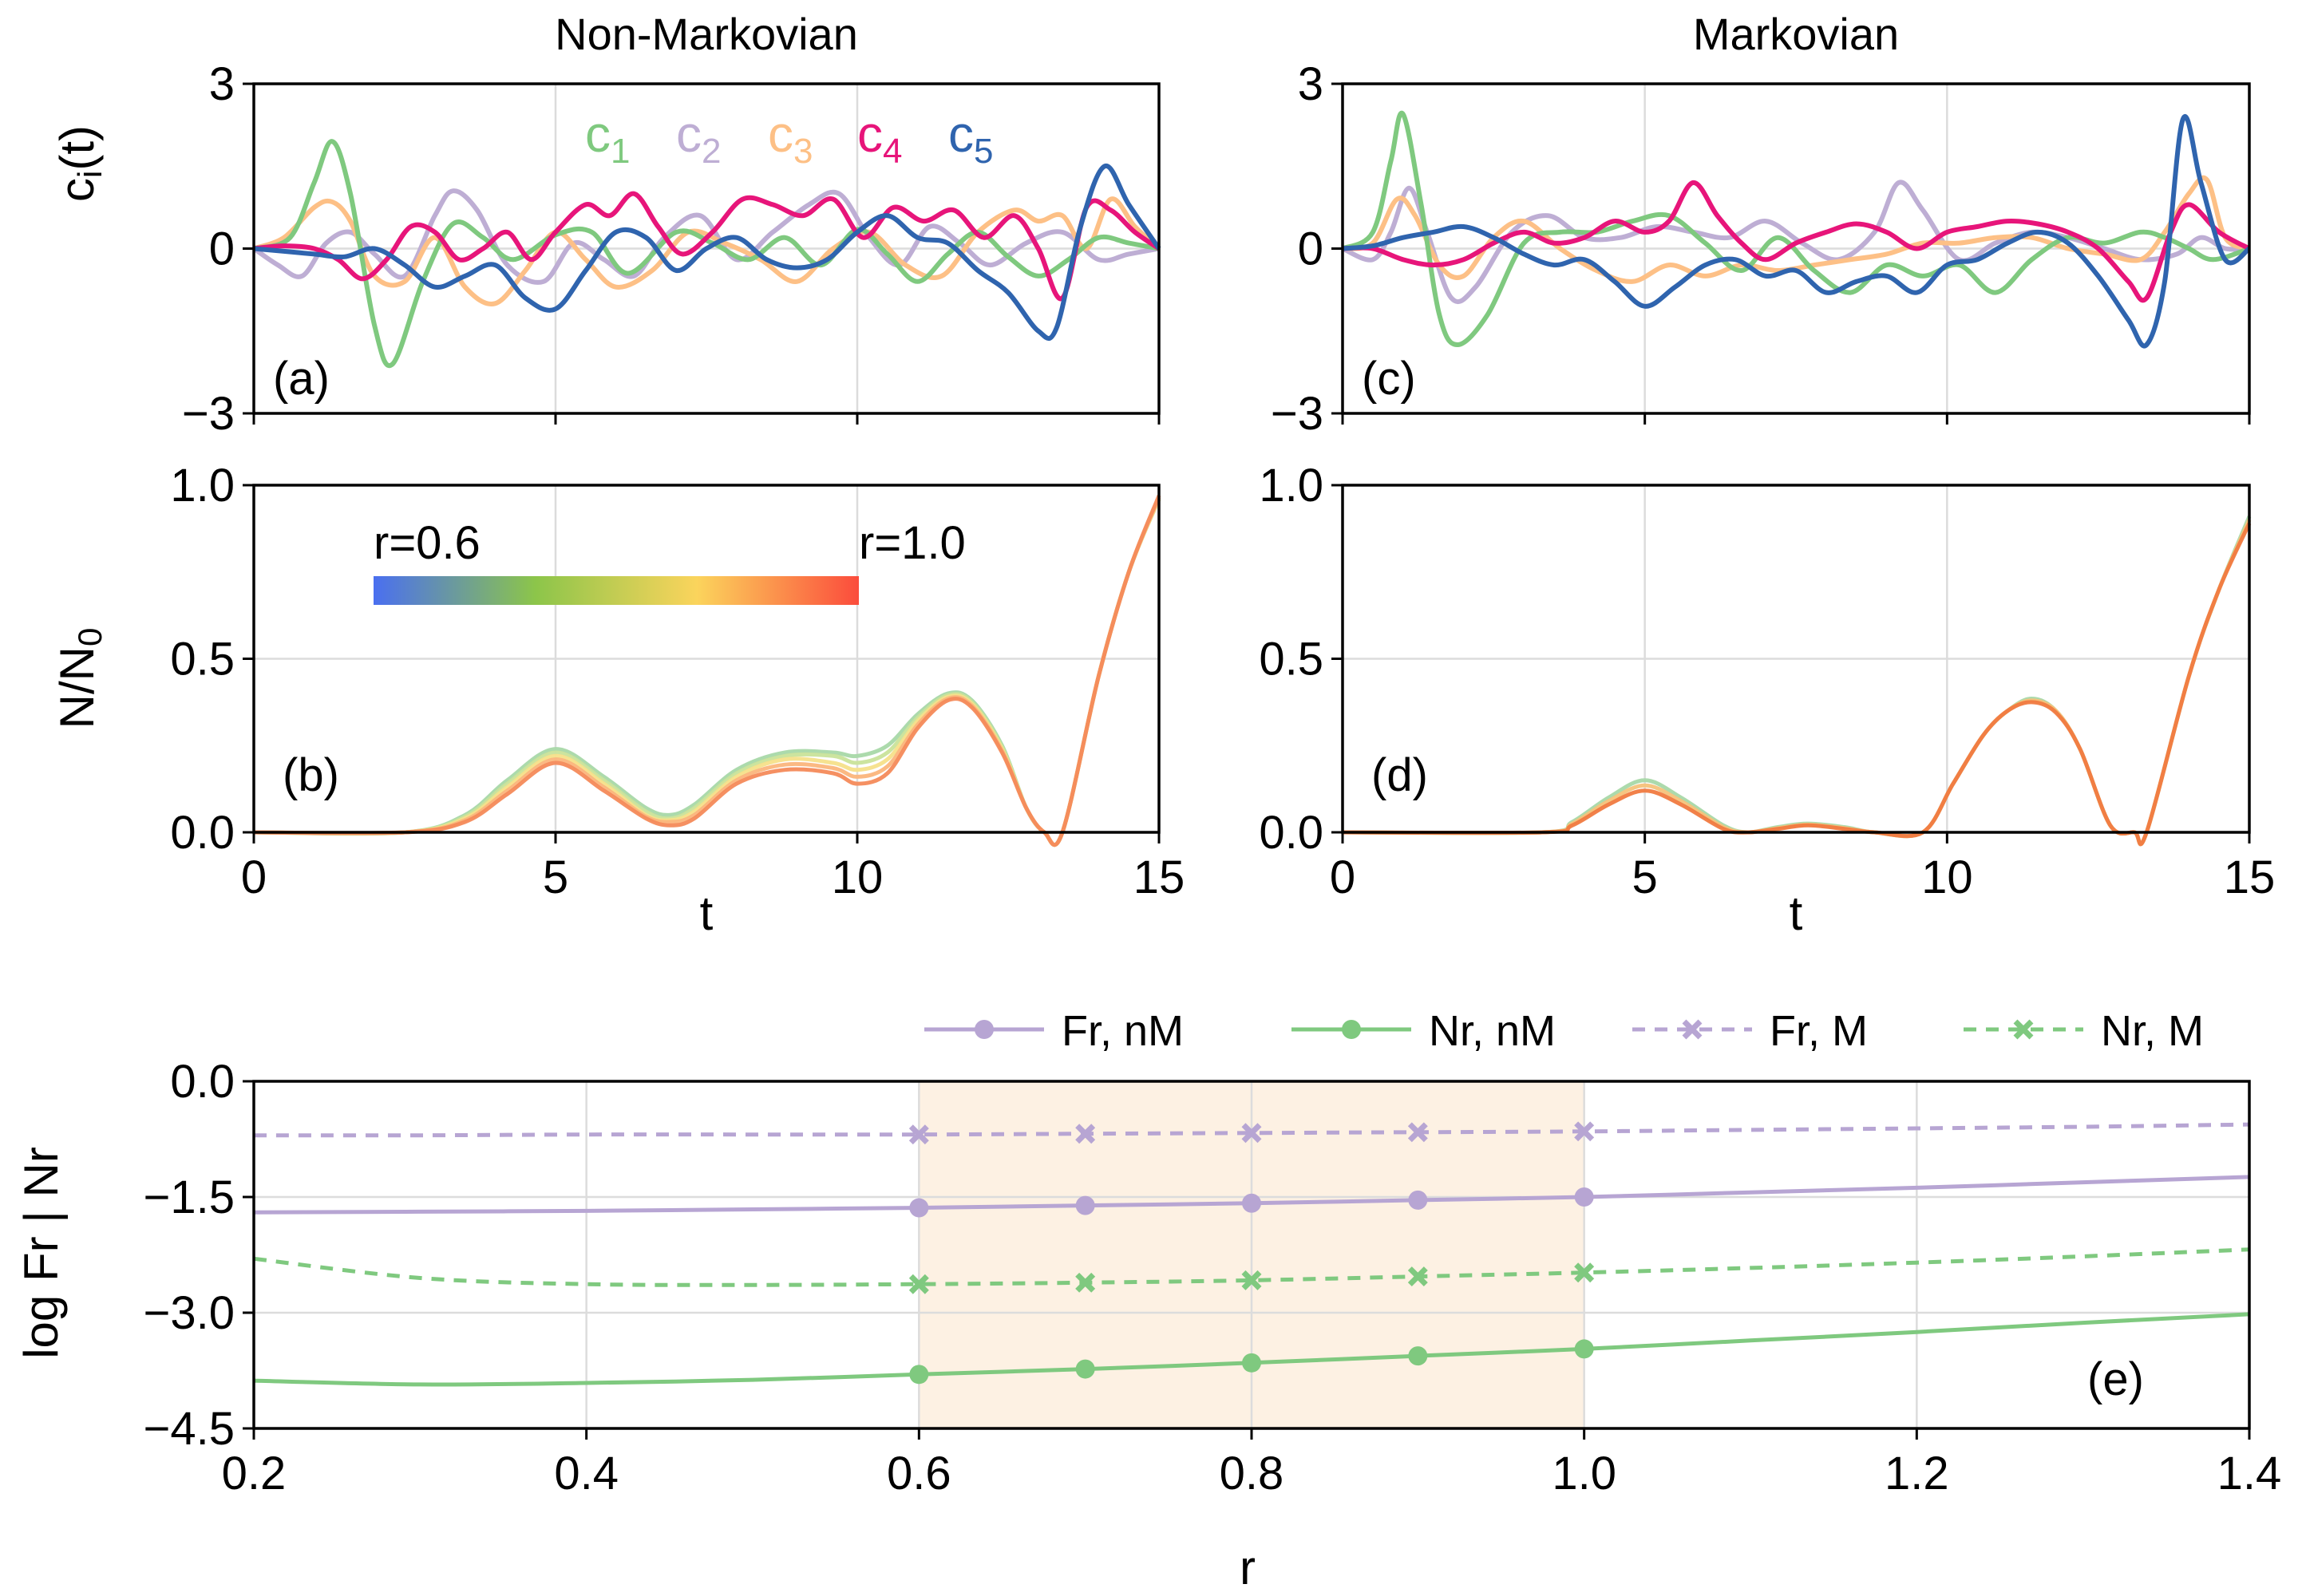 This screenshot has height=1596, width=2302. I want to click on panel-b-xtick-label: 15, so click(1159, 877).